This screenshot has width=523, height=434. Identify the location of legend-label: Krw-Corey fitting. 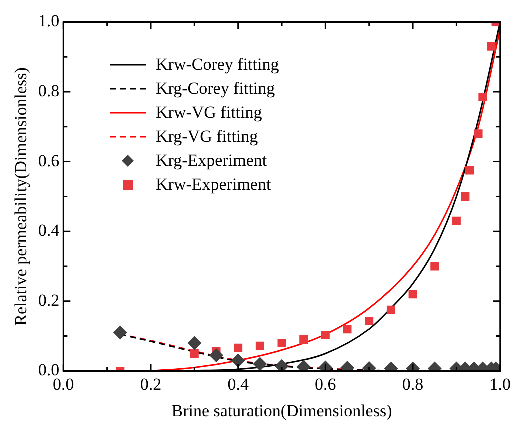
(218, 65).